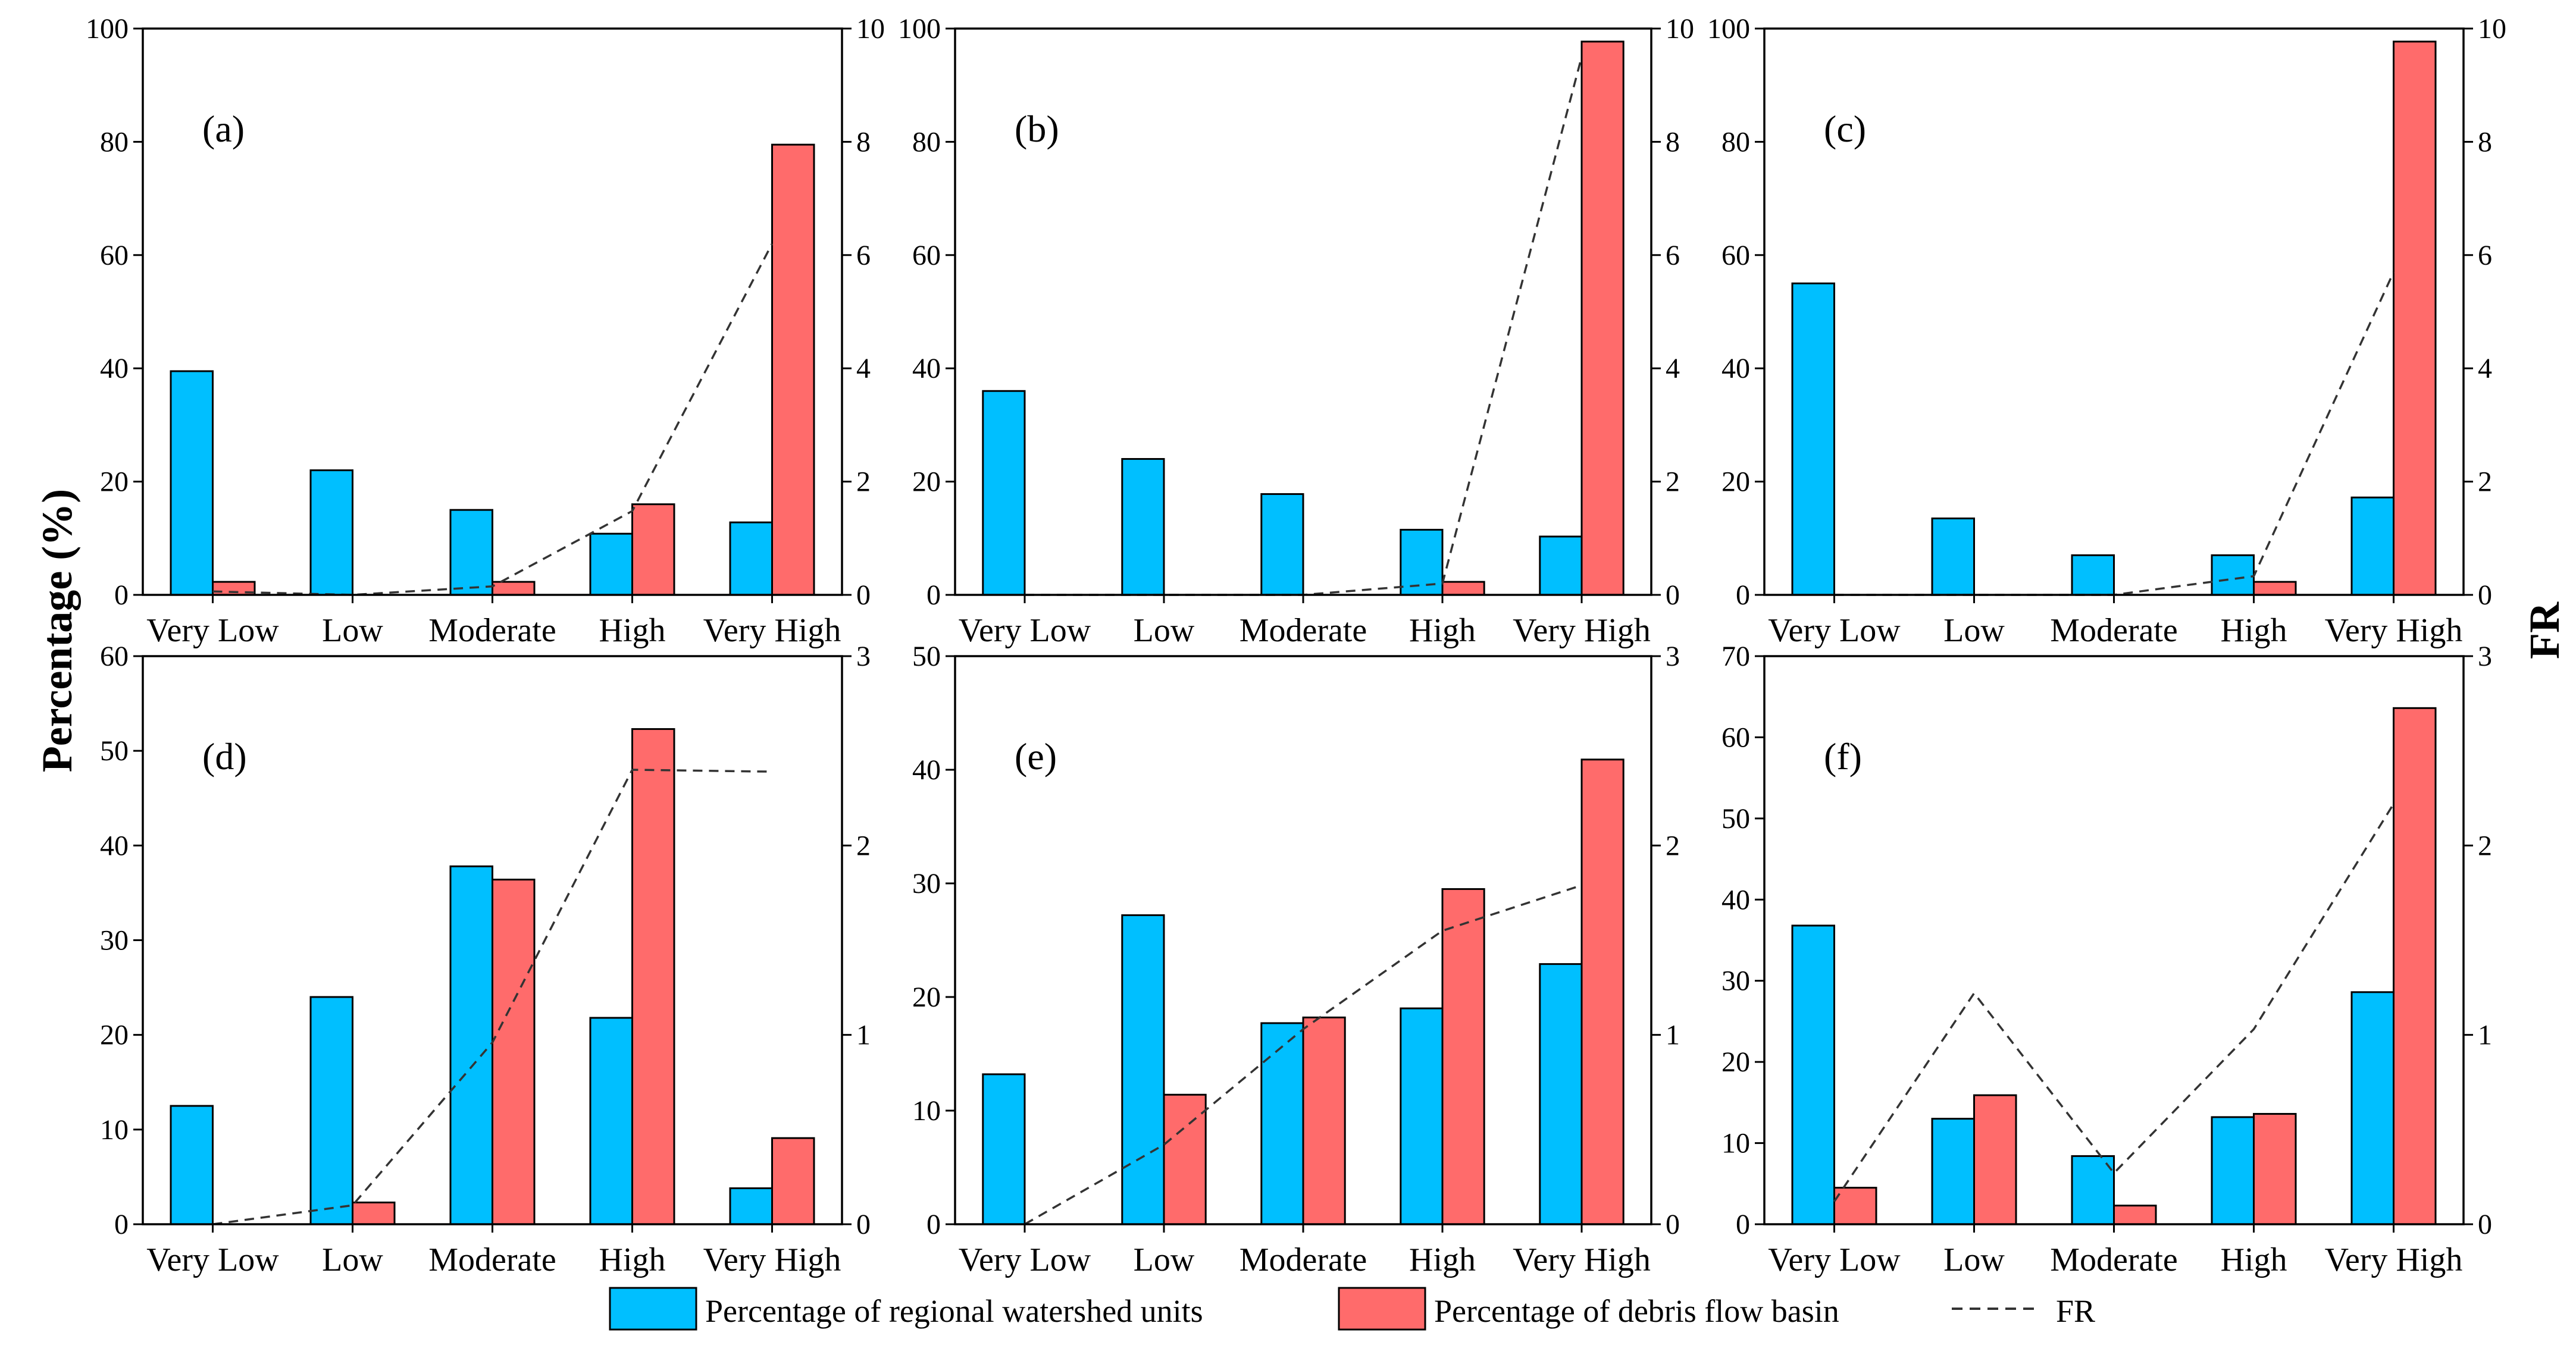 This screenshot has height=1345, width=2576. Describe the element at coordinates (1382, 1309) in the screenshot. I see `legend-swatch-debris` at that location.